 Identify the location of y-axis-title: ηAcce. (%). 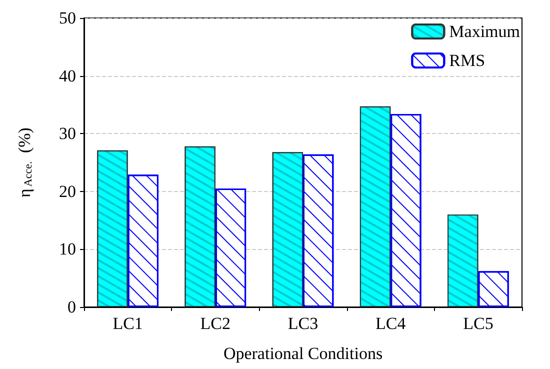
(24, 163).